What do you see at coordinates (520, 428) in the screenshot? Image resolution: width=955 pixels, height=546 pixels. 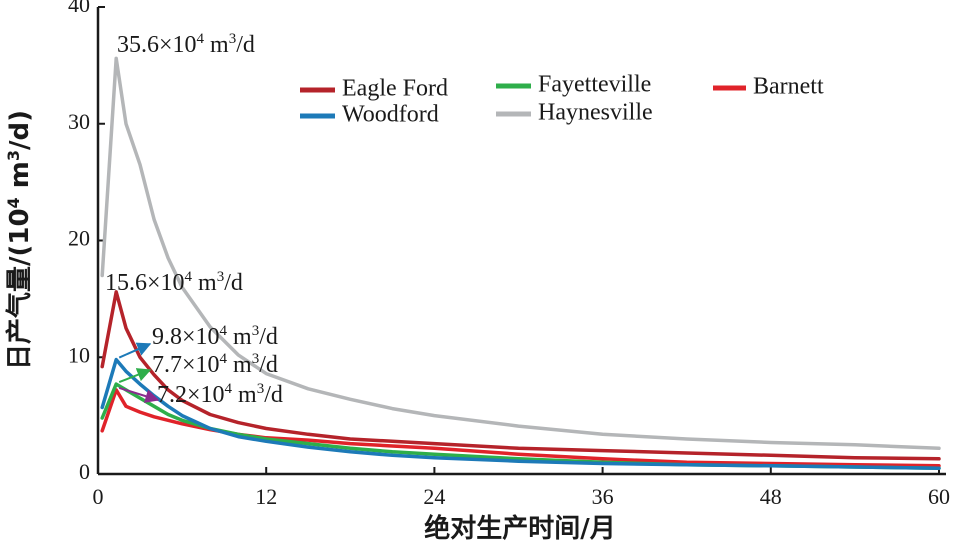 I see `series-line-barnett` at bounding box center [520, 428].